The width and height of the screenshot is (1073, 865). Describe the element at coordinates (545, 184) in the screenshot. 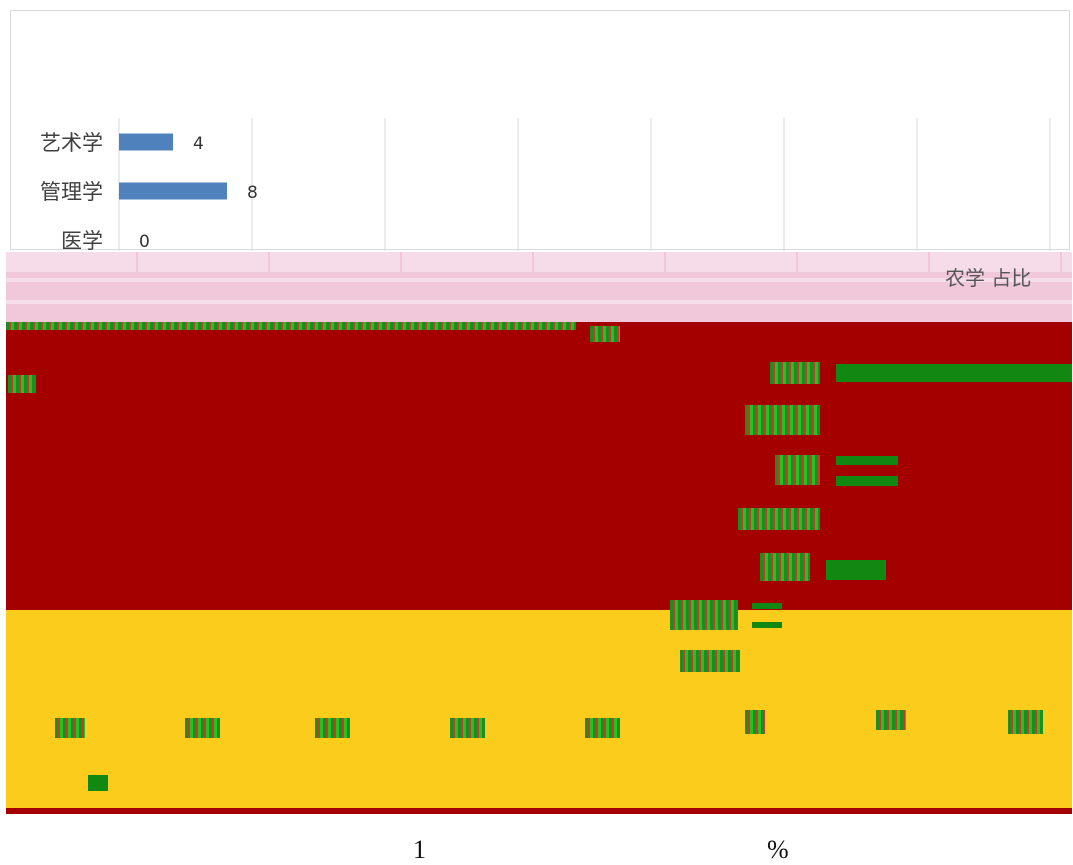

I see `bar-chart: 艺术学 4 管理学 8 医学 0` at that location.